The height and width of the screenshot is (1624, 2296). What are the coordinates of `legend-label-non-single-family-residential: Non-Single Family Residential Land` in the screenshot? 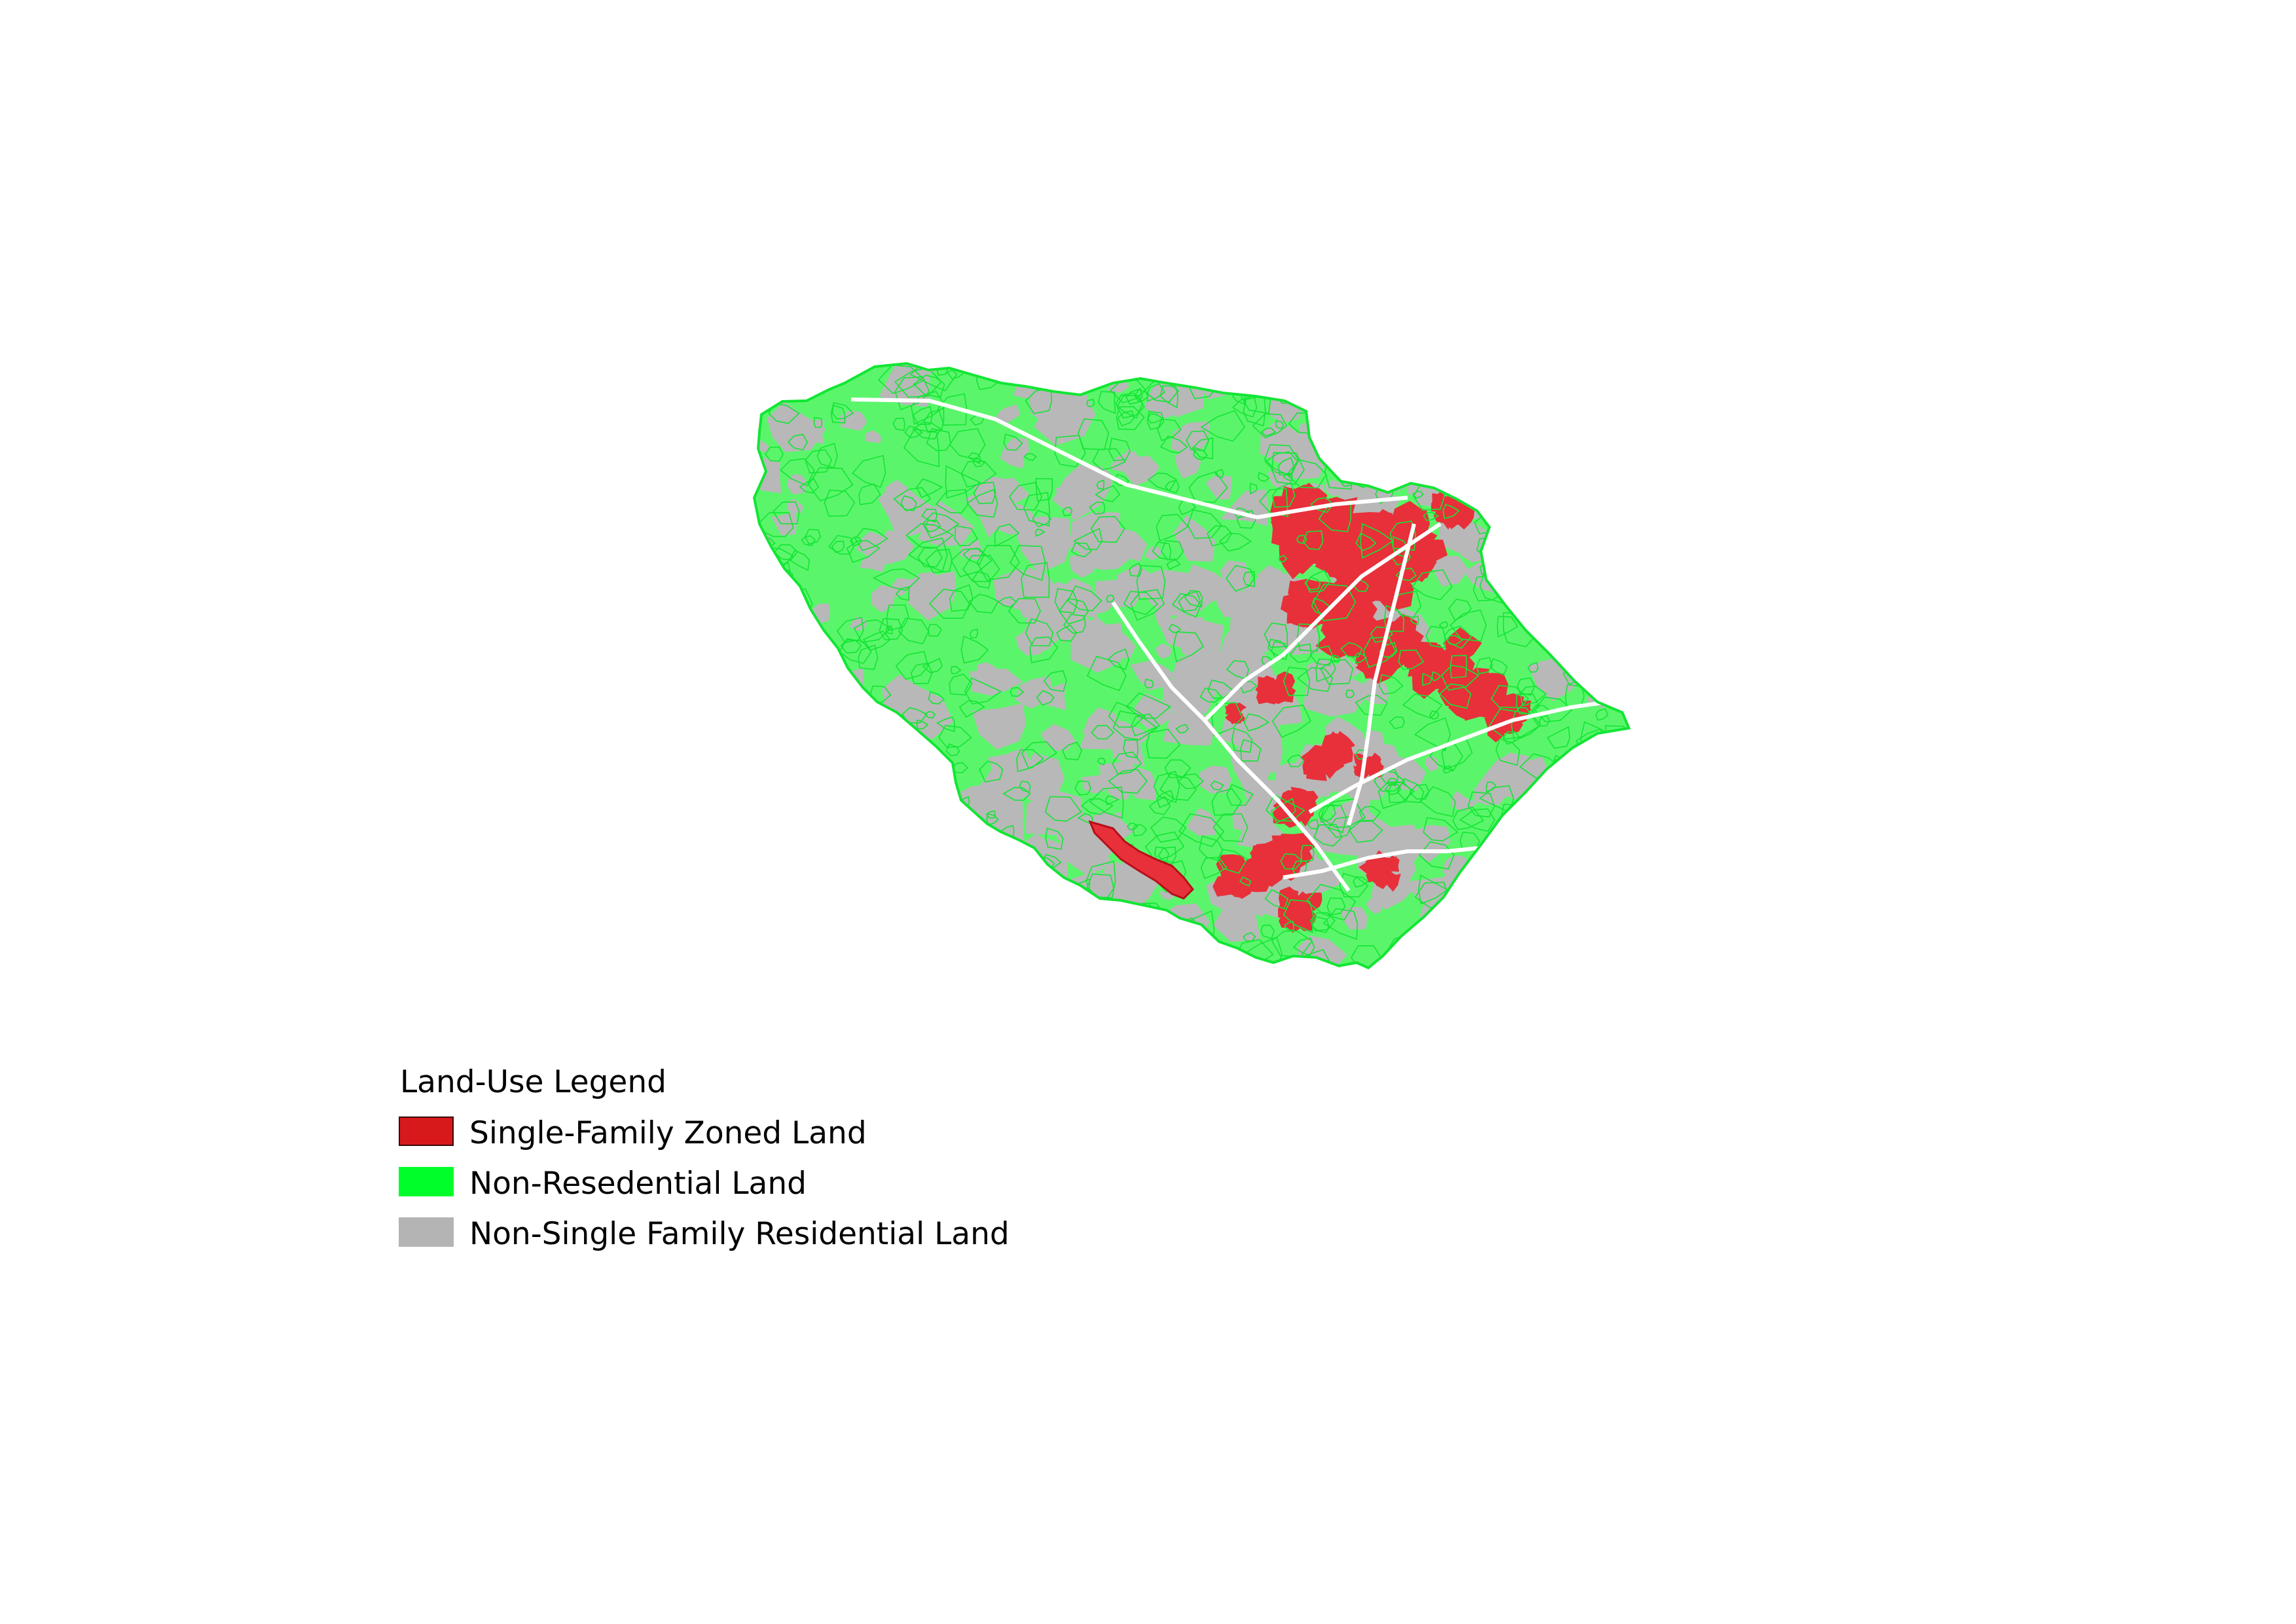 It's located at (739, 1234).